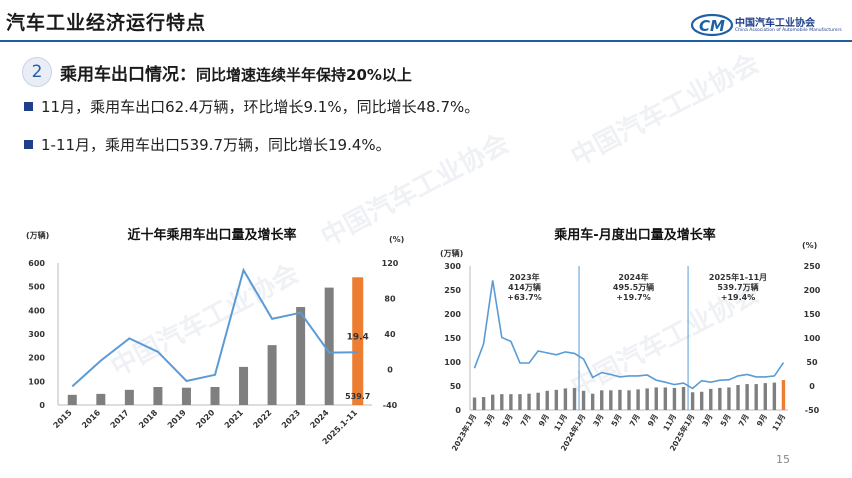  I want to click on x-tick-label: 2023, so click(291, 419).